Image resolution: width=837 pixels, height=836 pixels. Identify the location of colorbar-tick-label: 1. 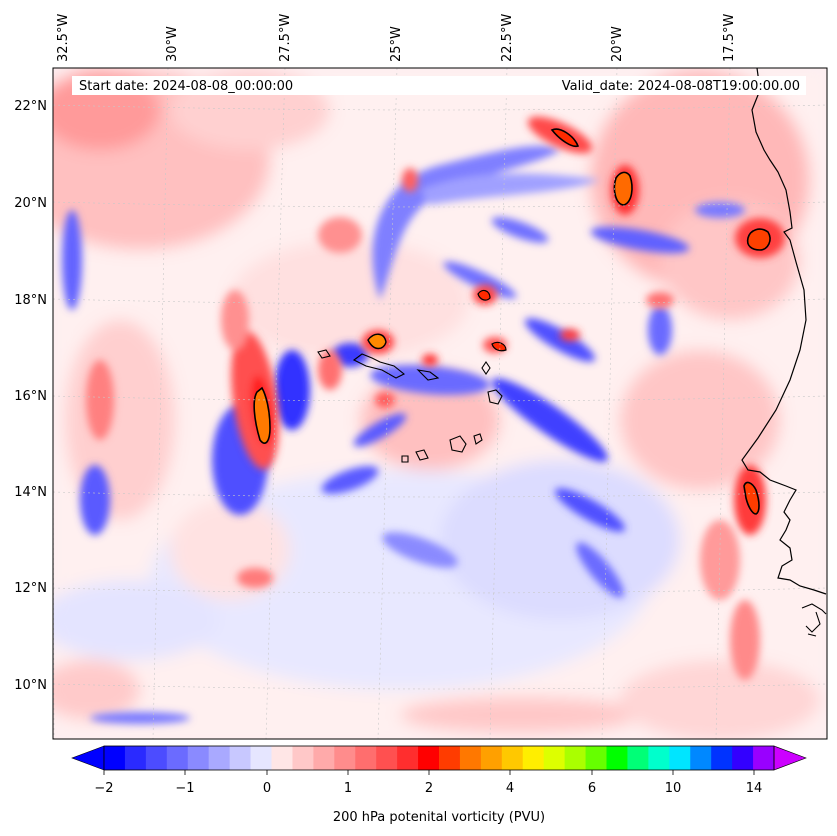
(348, 788).